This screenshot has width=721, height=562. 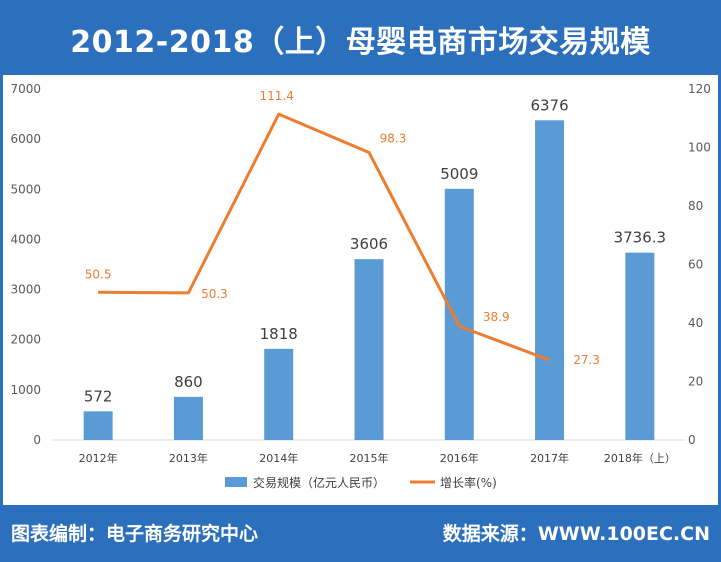 What do you see at coordinates (459, 174) in the screenshot?
I see `bar-value-label: 5009` at bounding box center [459, 174].